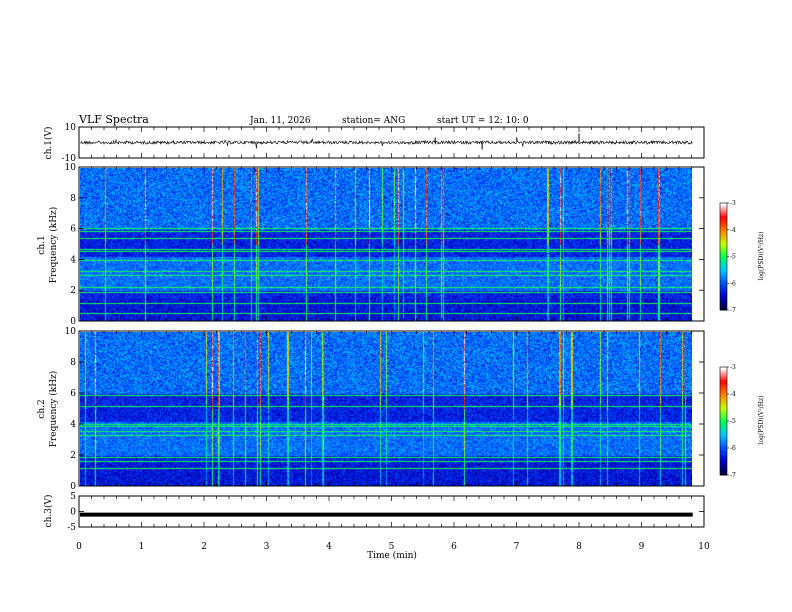  What do you see at coordinates (73, 291) in the screenshot?
I see `y-tick-label: 2` at bounding box center [73, 291].